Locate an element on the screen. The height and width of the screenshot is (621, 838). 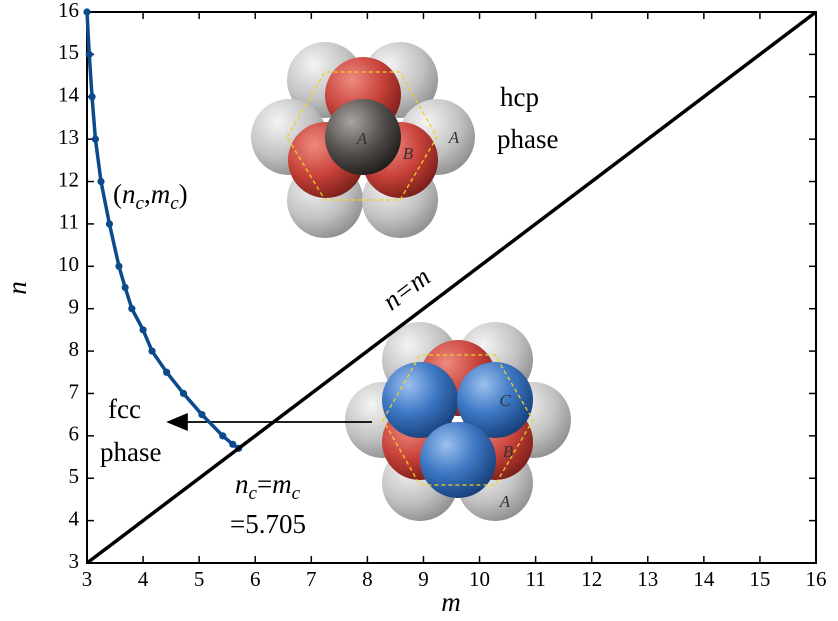
y-tick-label: 12 is located at coordinates (68, 179).